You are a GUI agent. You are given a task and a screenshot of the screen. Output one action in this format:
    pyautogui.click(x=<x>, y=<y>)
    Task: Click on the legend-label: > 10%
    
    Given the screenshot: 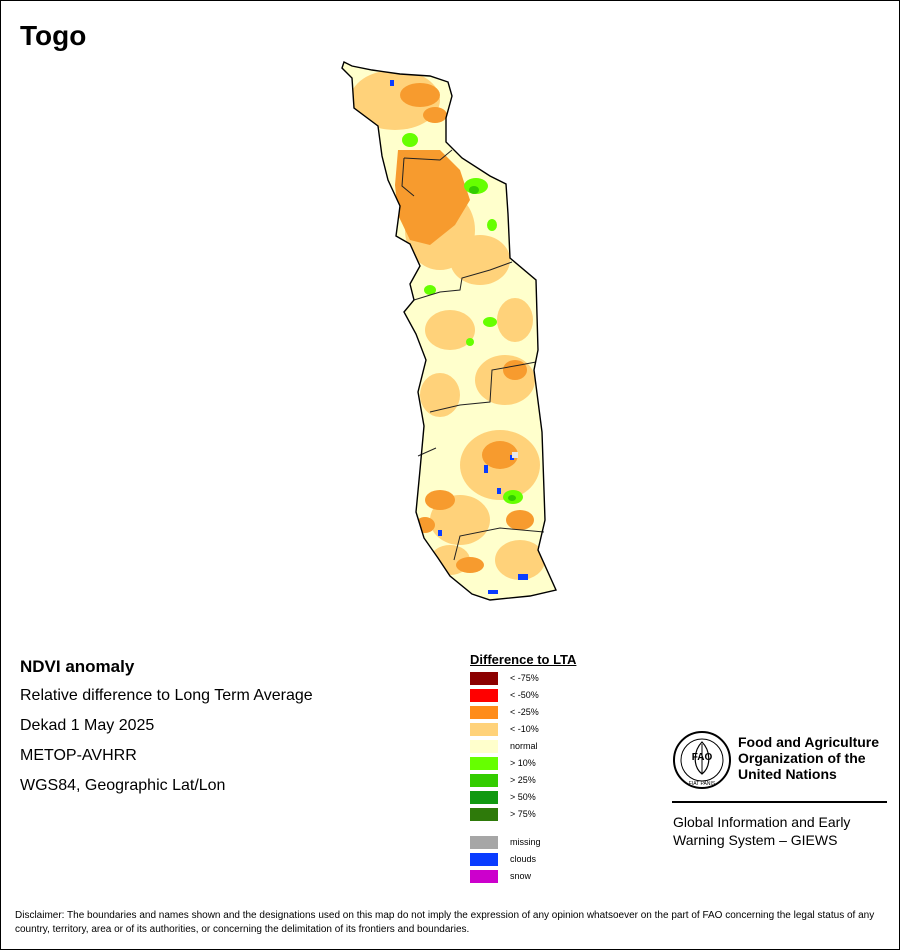 What is the action you would take?
    pyautogui.click(x=523, y=763)
    